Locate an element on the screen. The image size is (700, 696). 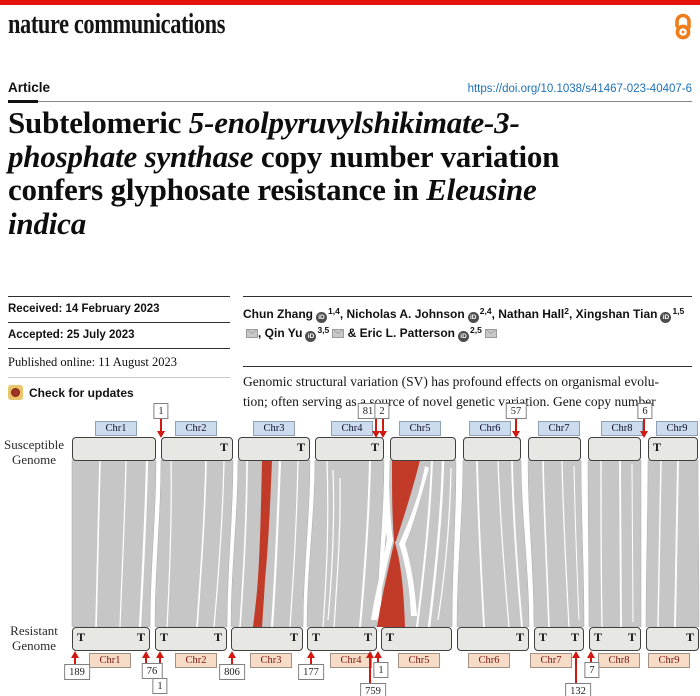
chr-label-top-chr5: Chr5 is located at coordinates (420, 428).